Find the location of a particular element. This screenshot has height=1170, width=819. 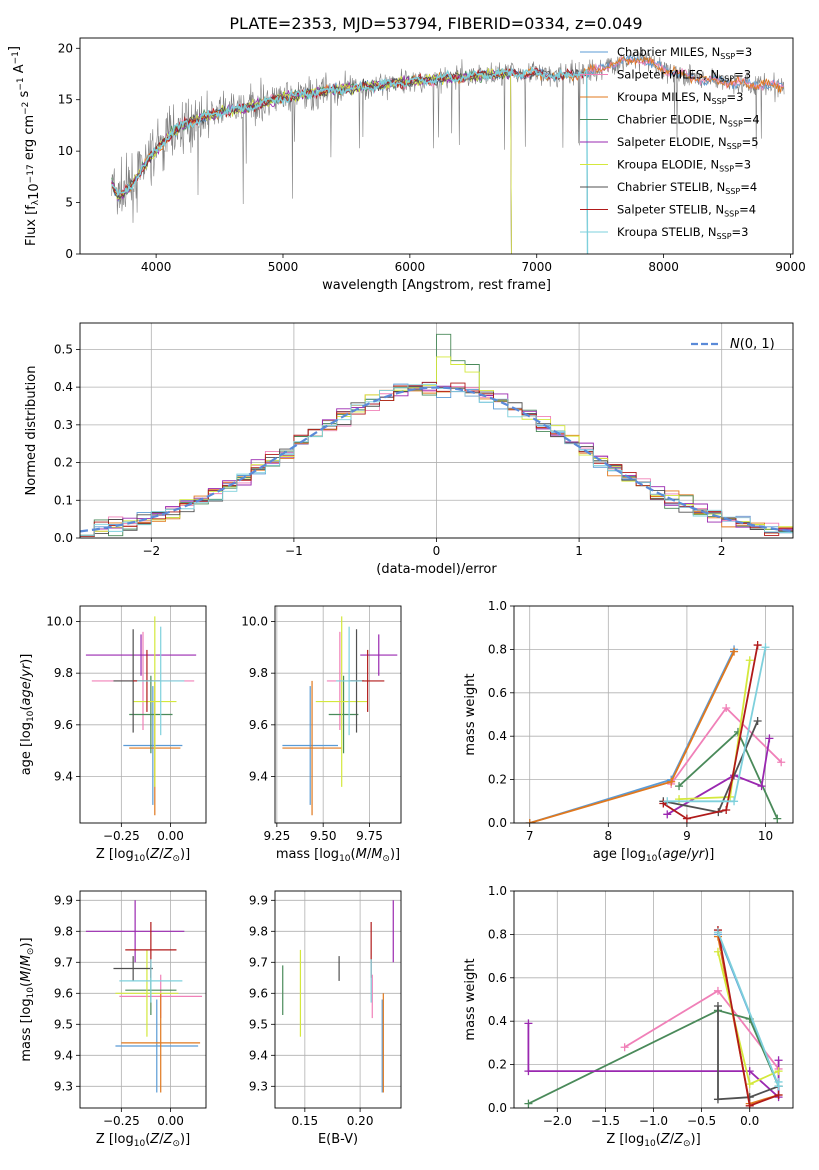

residuals-ytick-label: 0.1 is located at coordinates (63, 500).